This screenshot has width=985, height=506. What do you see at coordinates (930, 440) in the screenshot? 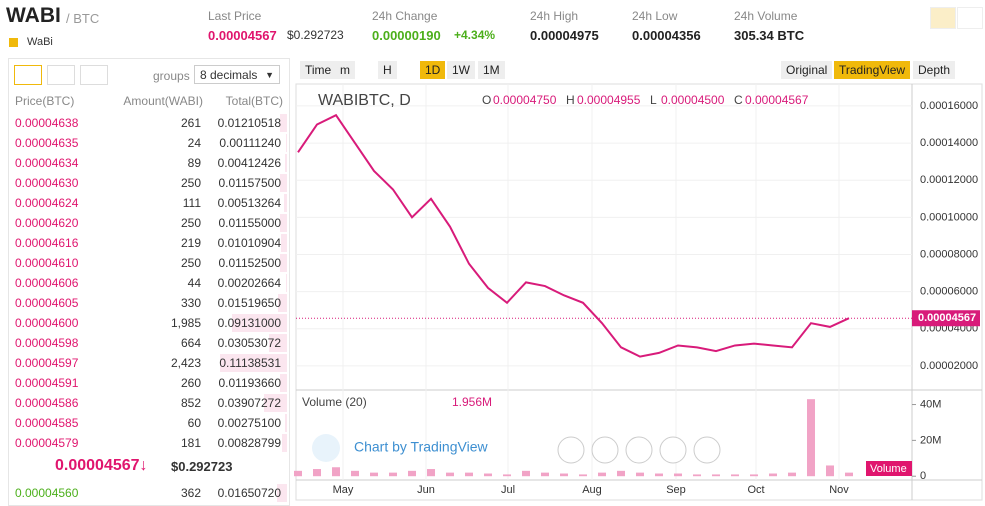
I see `y-tick-label: 20M` at bounding box center [930, 440].